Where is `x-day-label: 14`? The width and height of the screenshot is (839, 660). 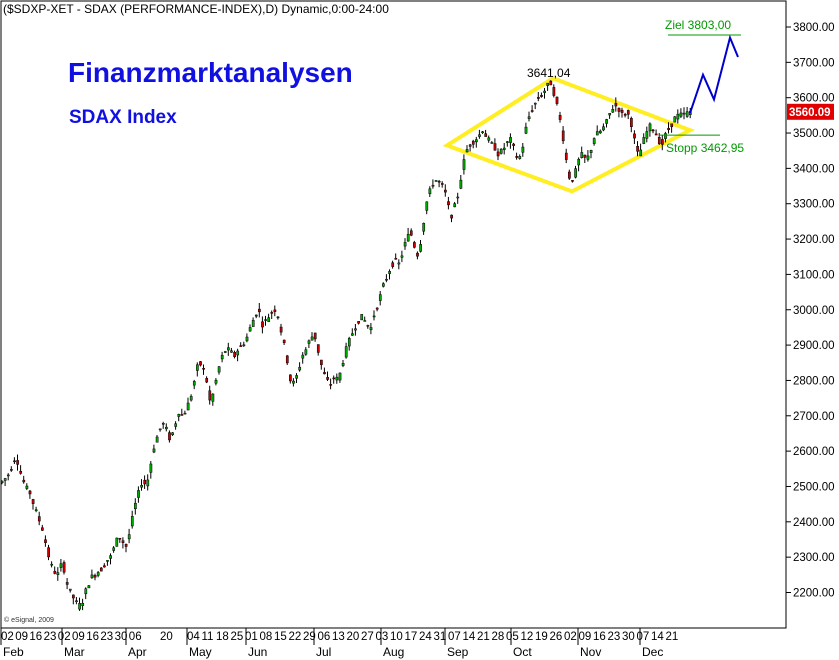 x-day-label: 14 is located at coordinates (469, 637).